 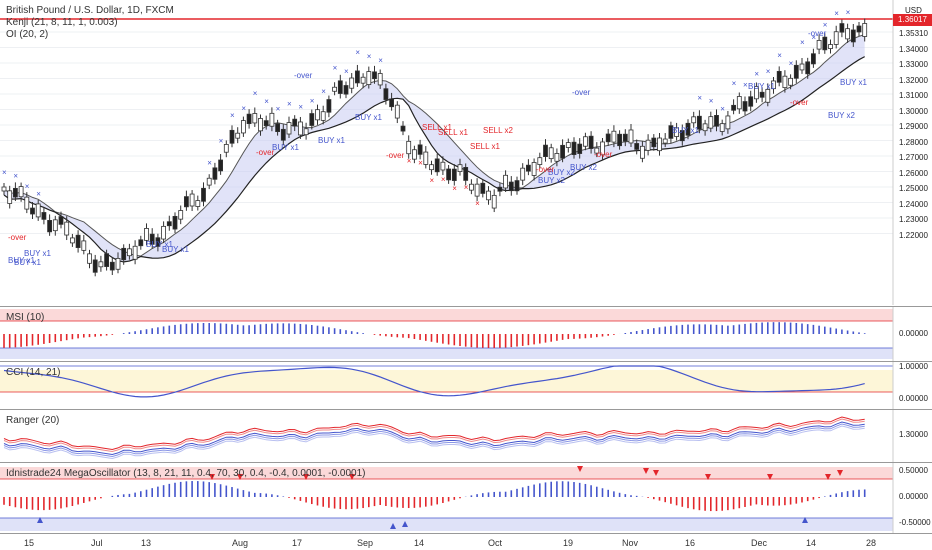 I want to click on ranger-pane: Ranger (20) 1.30000, so click(x=466, y=436).